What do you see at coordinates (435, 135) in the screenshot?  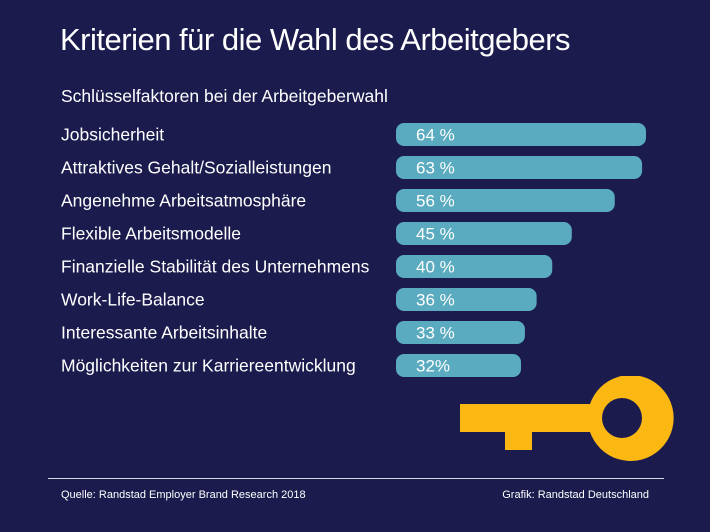 I see `value-label: 64 %` at bounding box center [435, 135].